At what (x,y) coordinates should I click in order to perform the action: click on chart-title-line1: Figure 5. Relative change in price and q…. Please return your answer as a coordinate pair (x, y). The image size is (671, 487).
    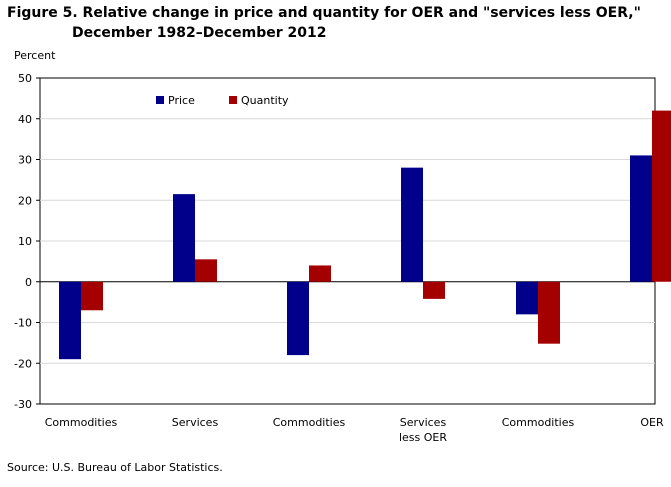
    Looking at the image, I should click on (324, 13).